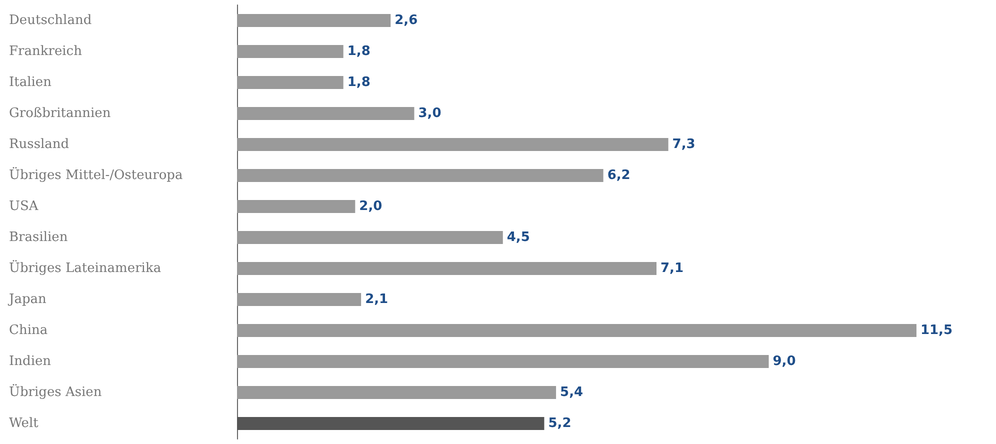 This screenshot has width=996, height=444. What do you see at coordinates (518, 237) in the screenshot?
I see `data-label: 4,5` at bounding box center [518, 237].